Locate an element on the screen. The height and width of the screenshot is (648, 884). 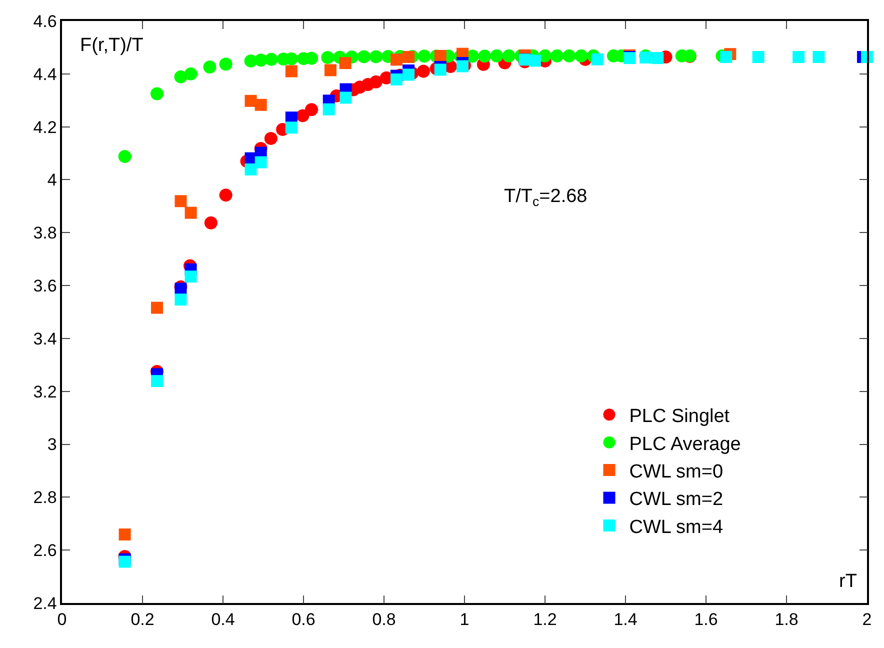
x-tick-label: 0.2 is located at coordinates (142, 620).